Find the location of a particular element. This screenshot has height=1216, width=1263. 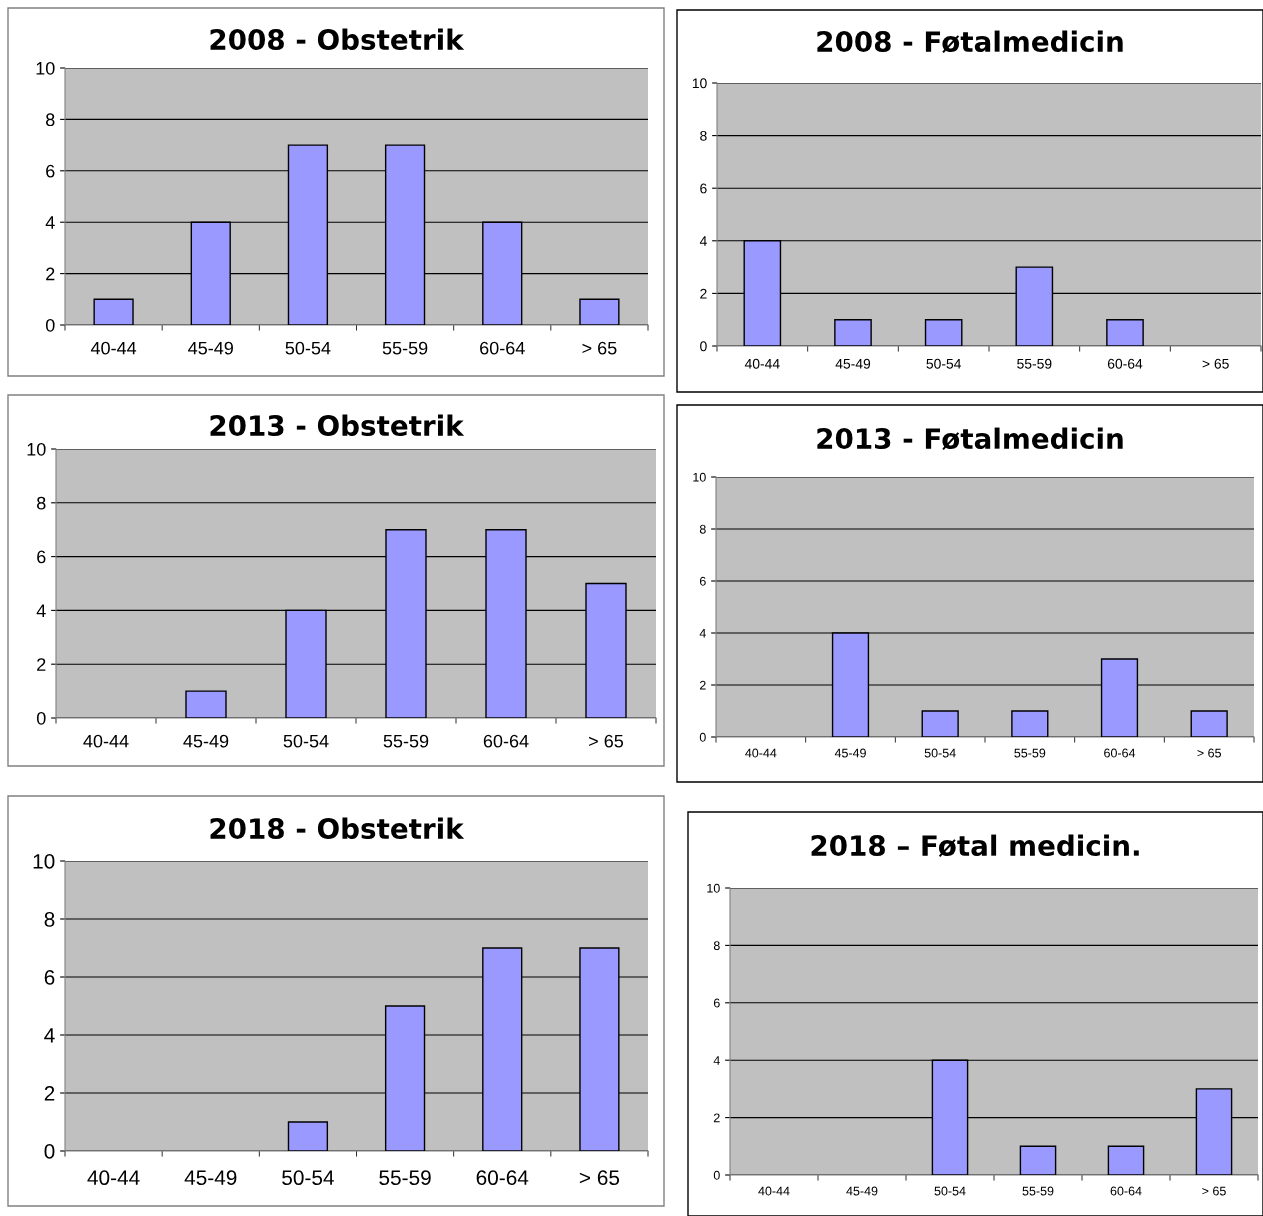

chart-title: 2013 - Føtalmedicin is located at coordinates (970, 438).